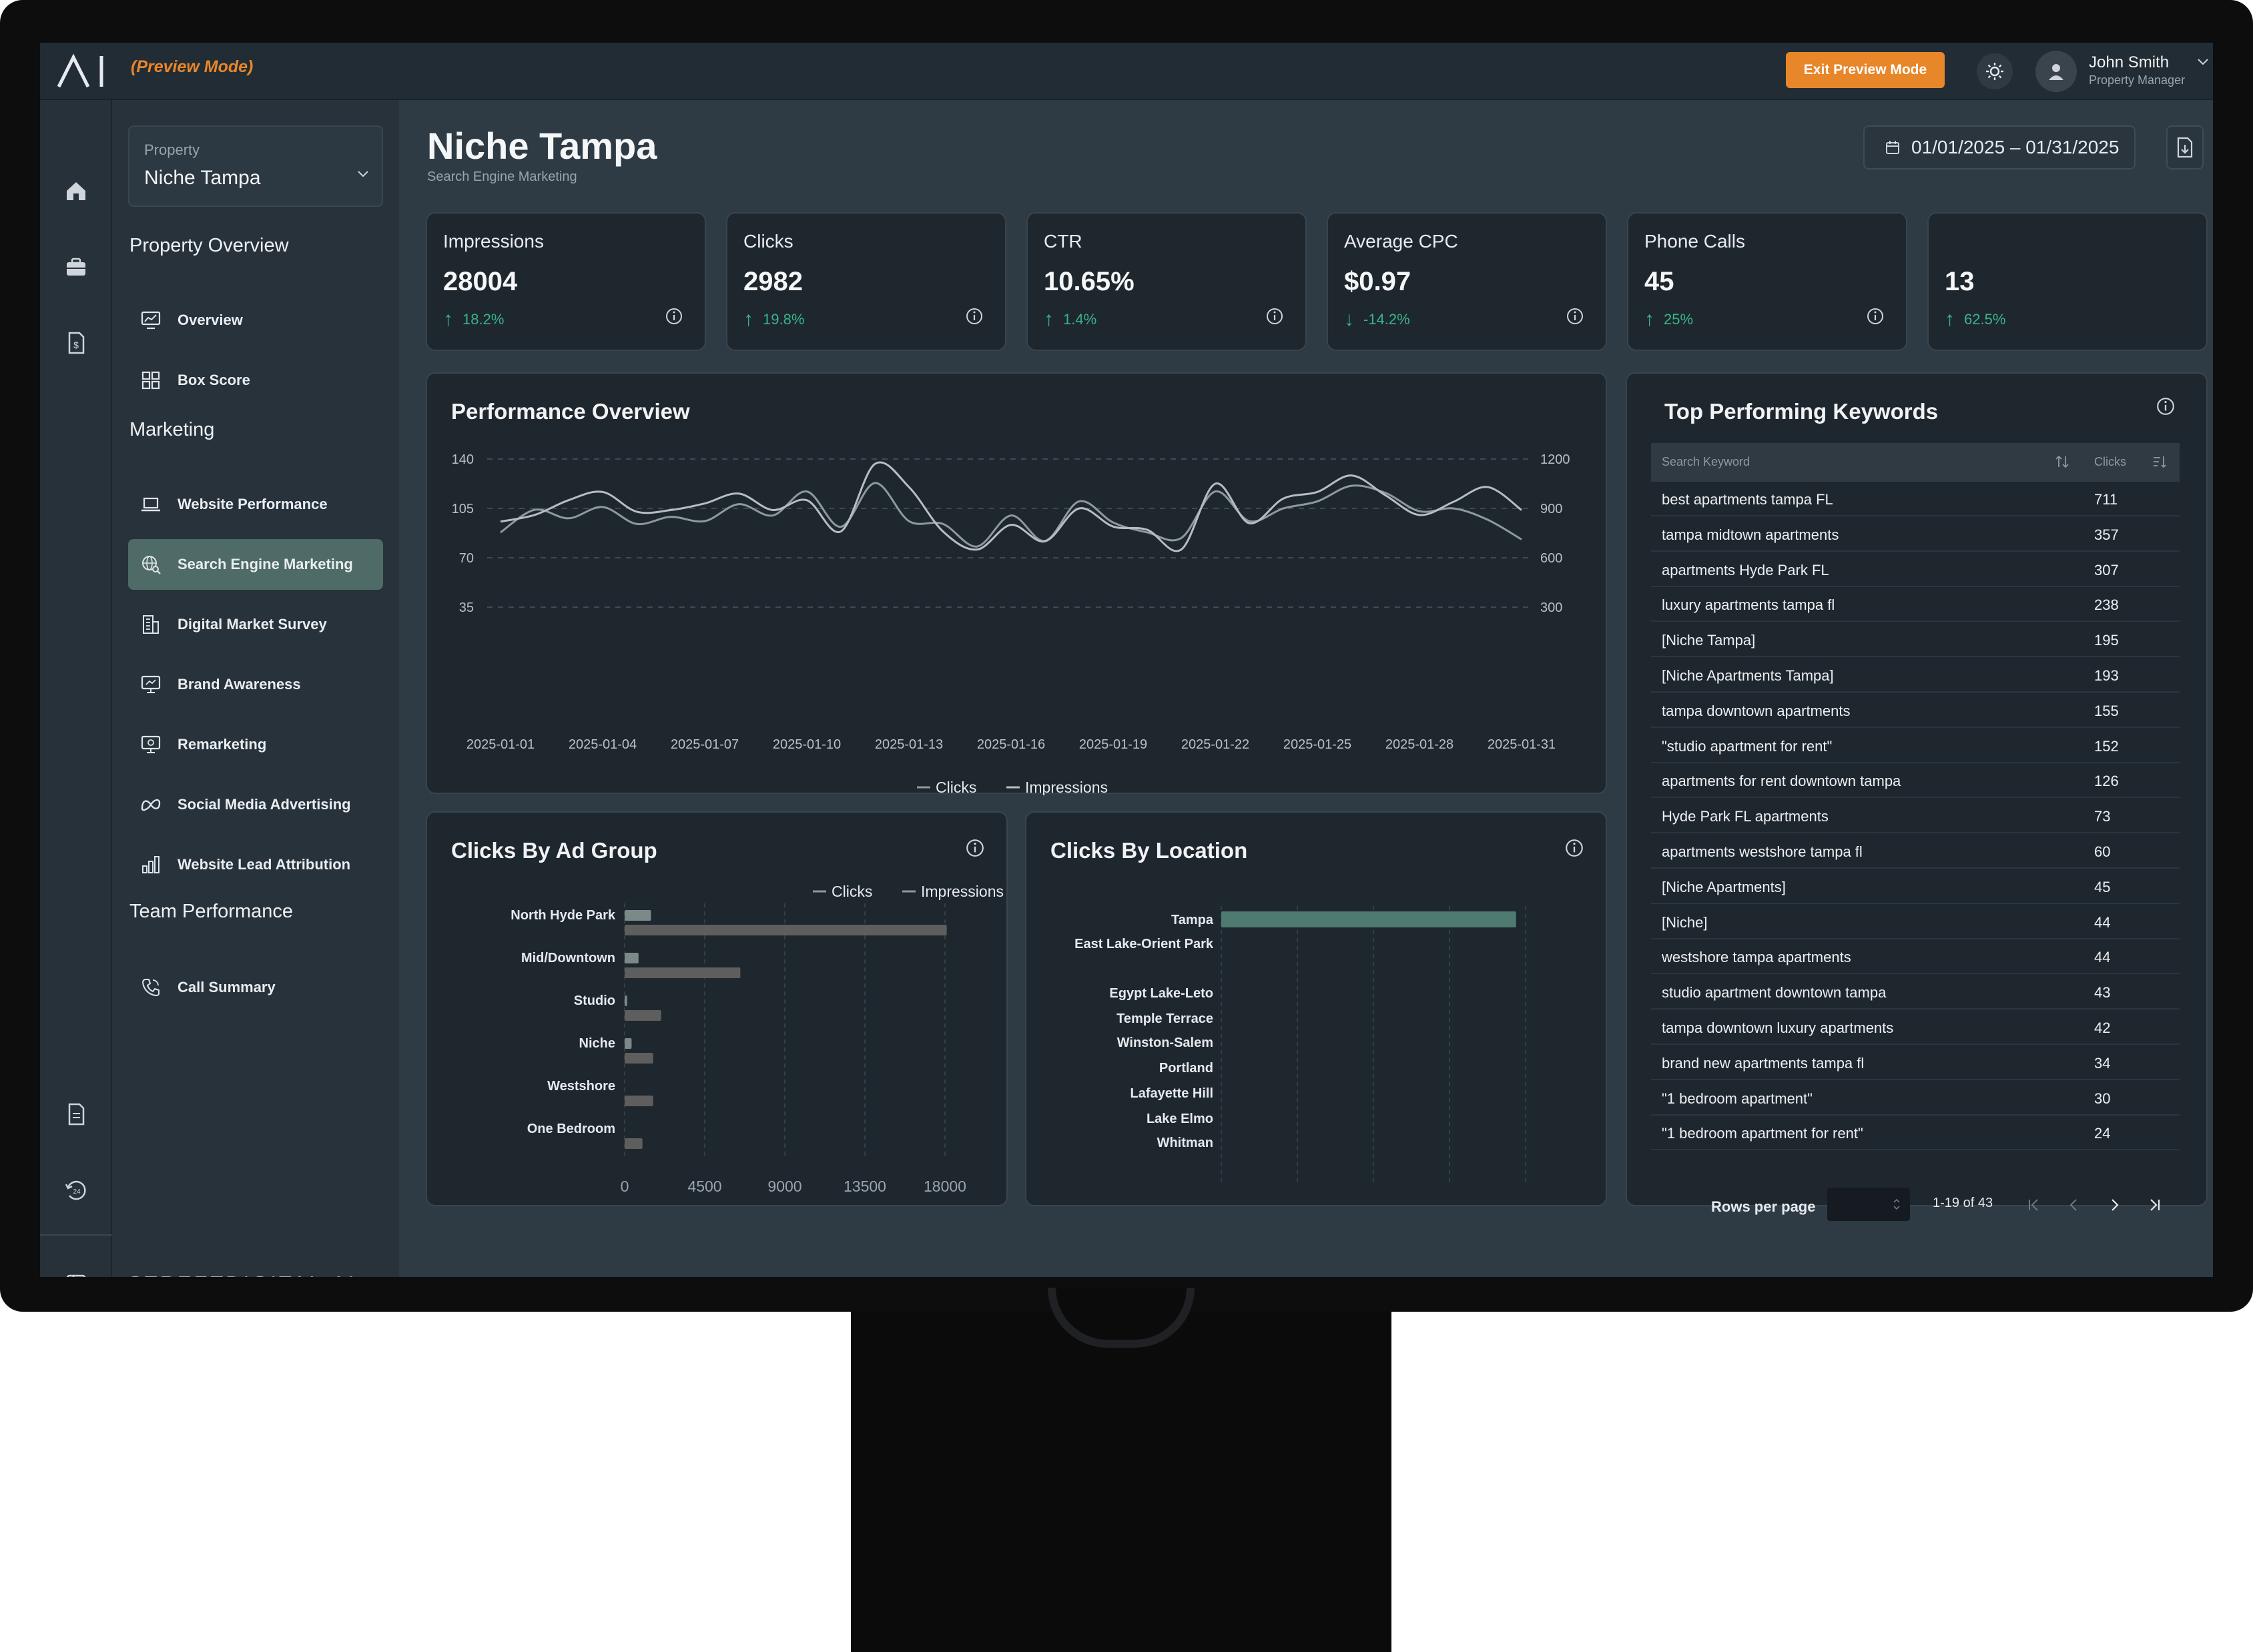 This screenshot has height=1652, width=2253. I want to click on sidebar-item-search-engine-marketing: Search Engine Marketing, so click(255, 564).